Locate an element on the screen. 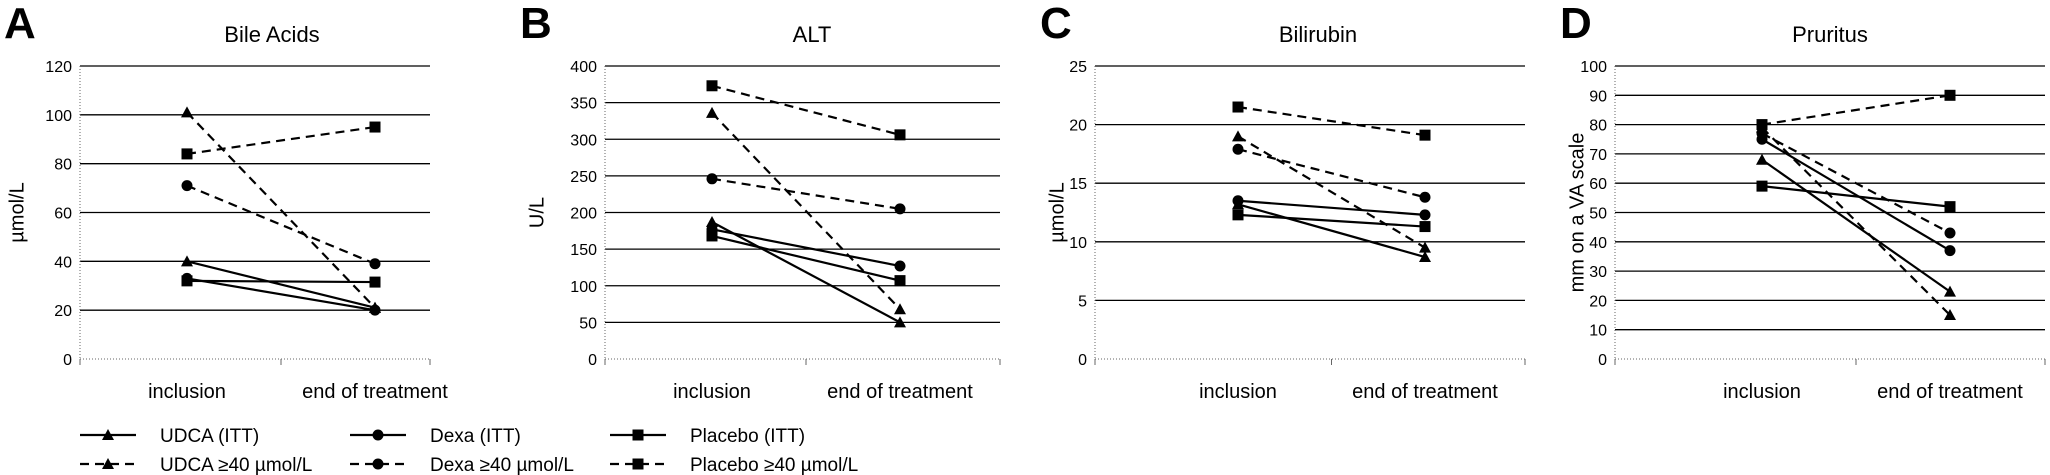  y-axis-label: mm on a VA scale is located at coordinates (1577, 213).